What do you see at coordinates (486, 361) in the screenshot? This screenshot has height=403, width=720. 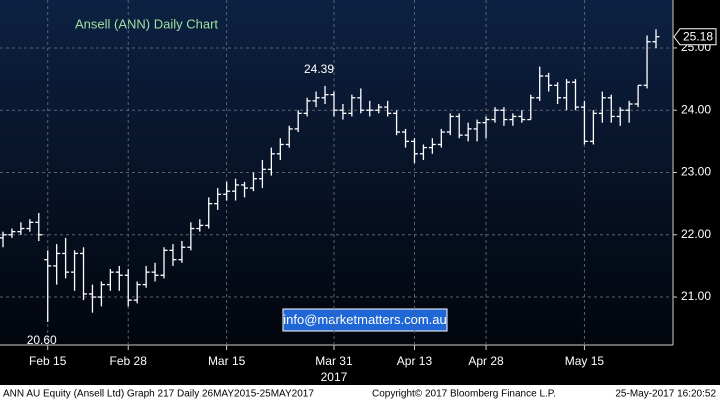 I see `x-tick-label: Apr 28` at bounding box center [486, 361].